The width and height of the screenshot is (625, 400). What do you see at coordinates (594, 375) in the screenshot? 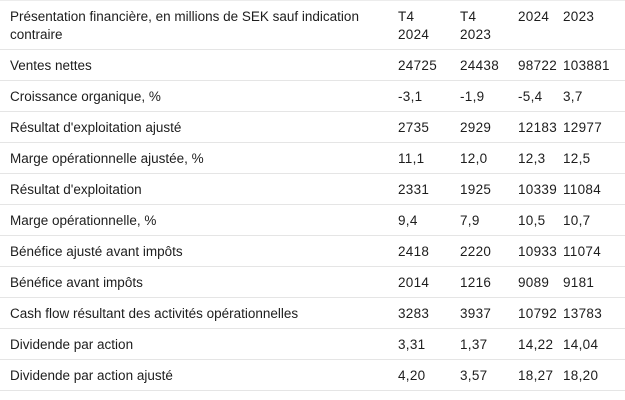
I see `cell-2023: 18,20` at bounding box center [594, 375].